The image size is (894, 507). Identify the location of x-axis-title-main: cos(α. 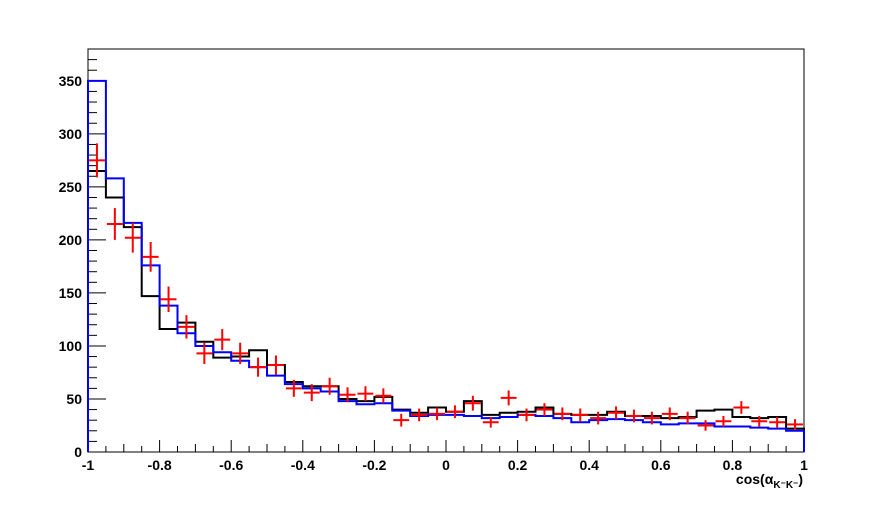
(755, 479).